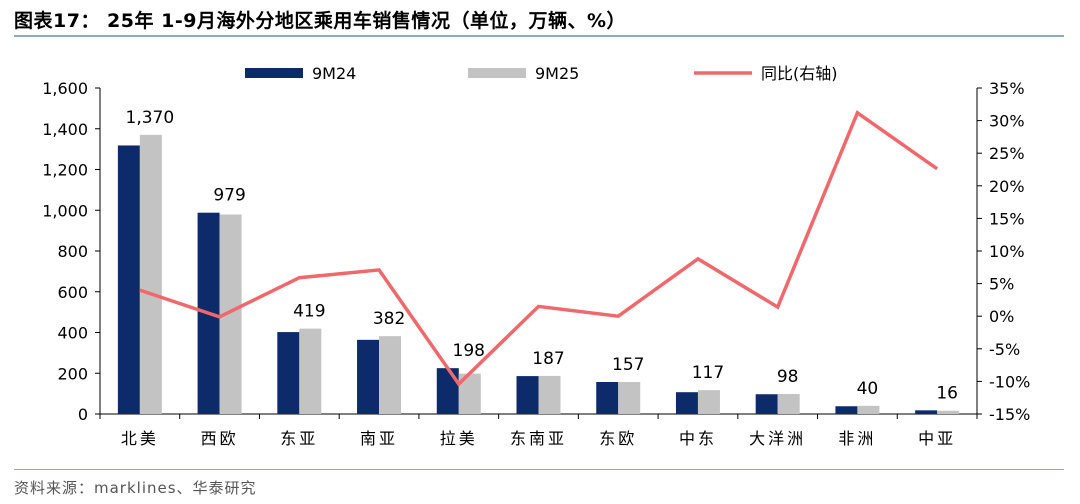 This screenshot has height=504, width=1080. What do you see at coordinates (220, 438) in the screenshot?
I see `x-tick-label: 西欧` at bounding box center [220, 438].